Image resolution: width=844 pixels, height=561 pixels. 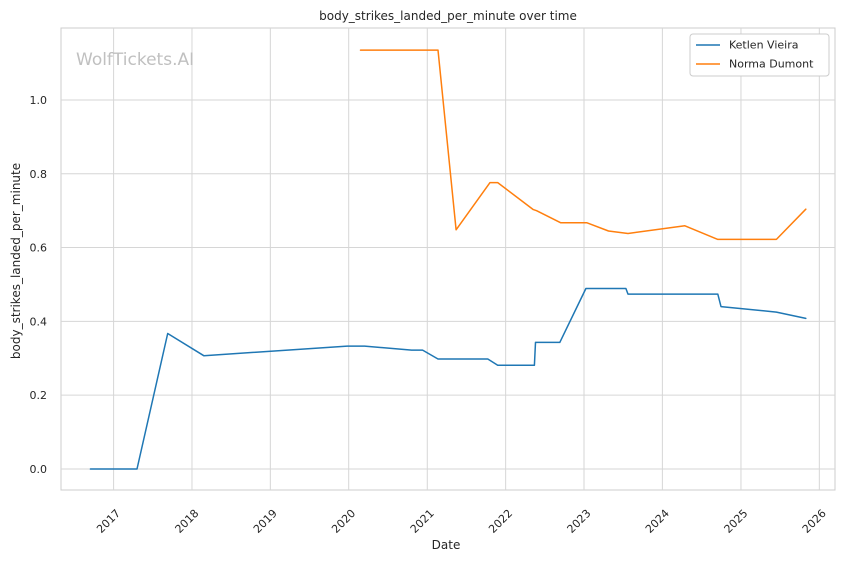 I want to click on watermark: WolfTickets.AI, so click(x=135, y=60).